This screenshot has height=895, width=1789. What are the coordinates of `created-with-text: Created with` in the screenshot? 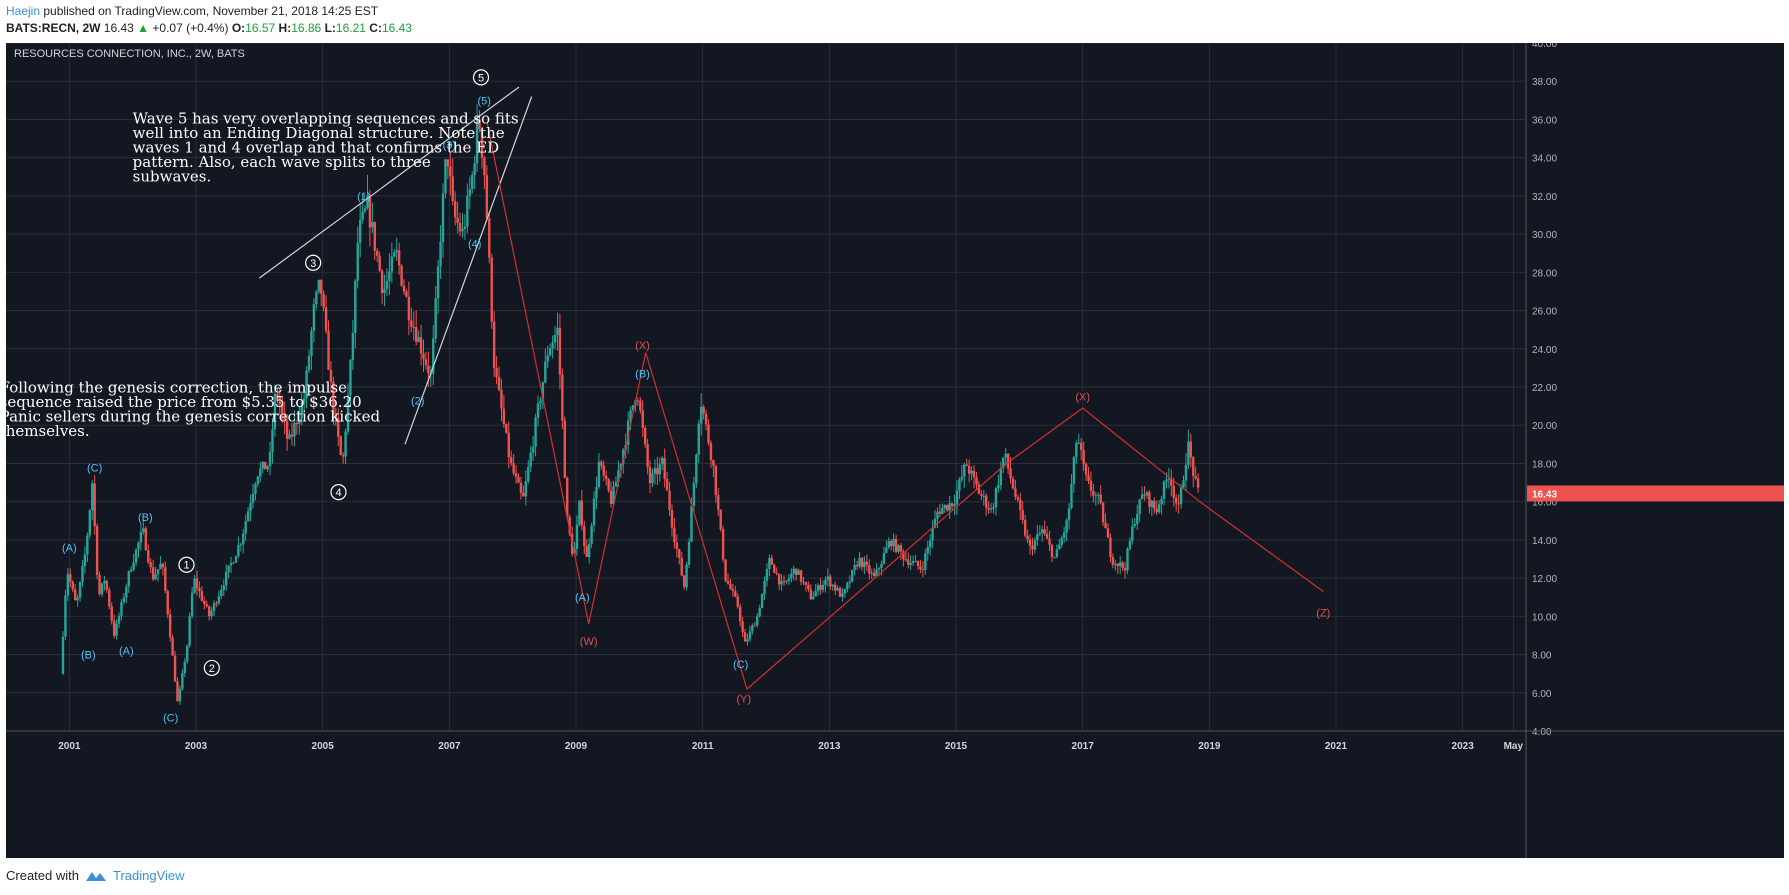 It's located at (42, 875).